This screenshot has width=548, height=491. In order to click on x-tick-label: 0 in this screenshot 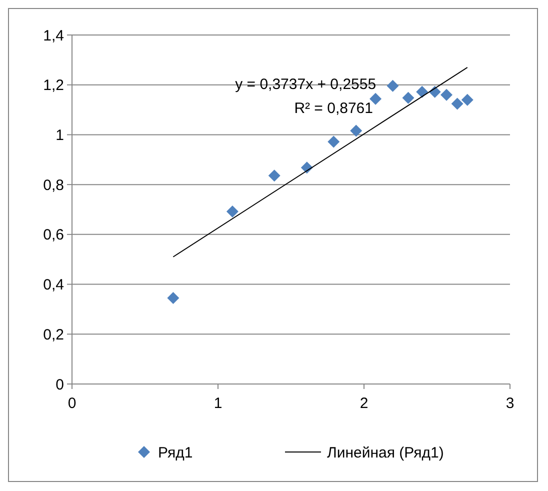, I will do `click(72, 403)`.